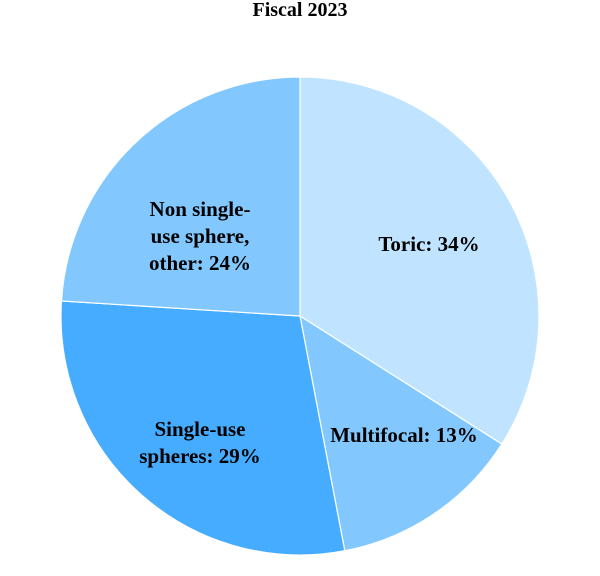  I want to click on slice-label-line: Toric: 34%, so click(428, 244).